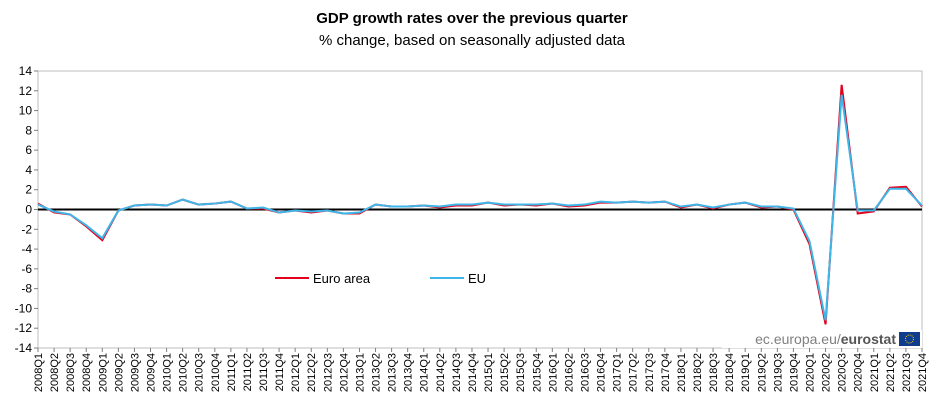  I want to click on x-tick-label: 2019Q1, so click(746, 372).